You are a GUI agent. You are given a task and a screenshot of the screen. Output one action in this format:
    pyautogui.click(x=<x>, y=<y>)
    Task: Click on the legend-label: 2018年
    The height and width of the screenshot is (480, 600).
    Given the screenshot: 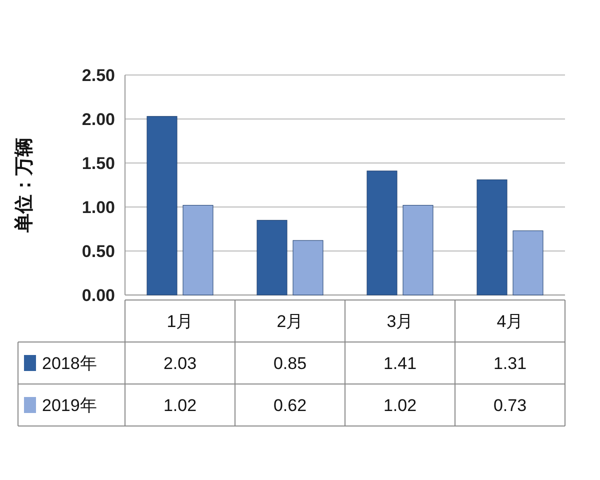 What is the action you would take?
    pyautogui.click(x=69, y=363)
    